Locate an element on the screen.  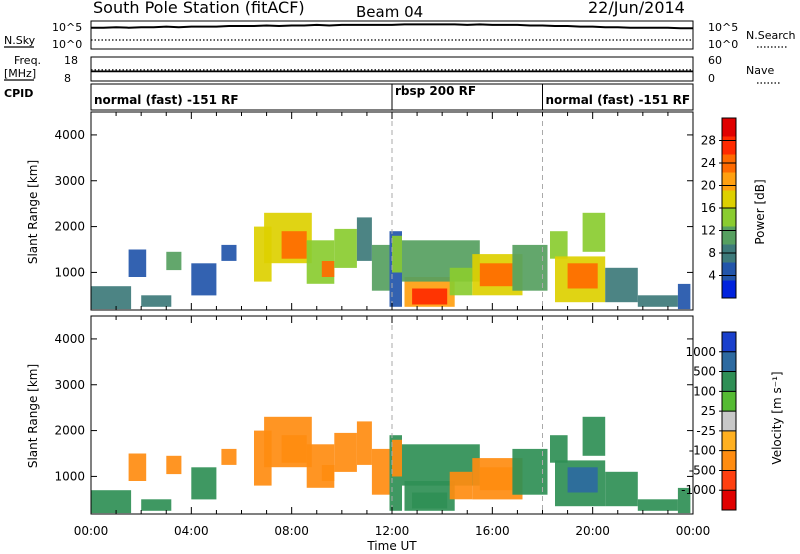
power-ytick-label: 4000 is located at coordinates (69, 135).